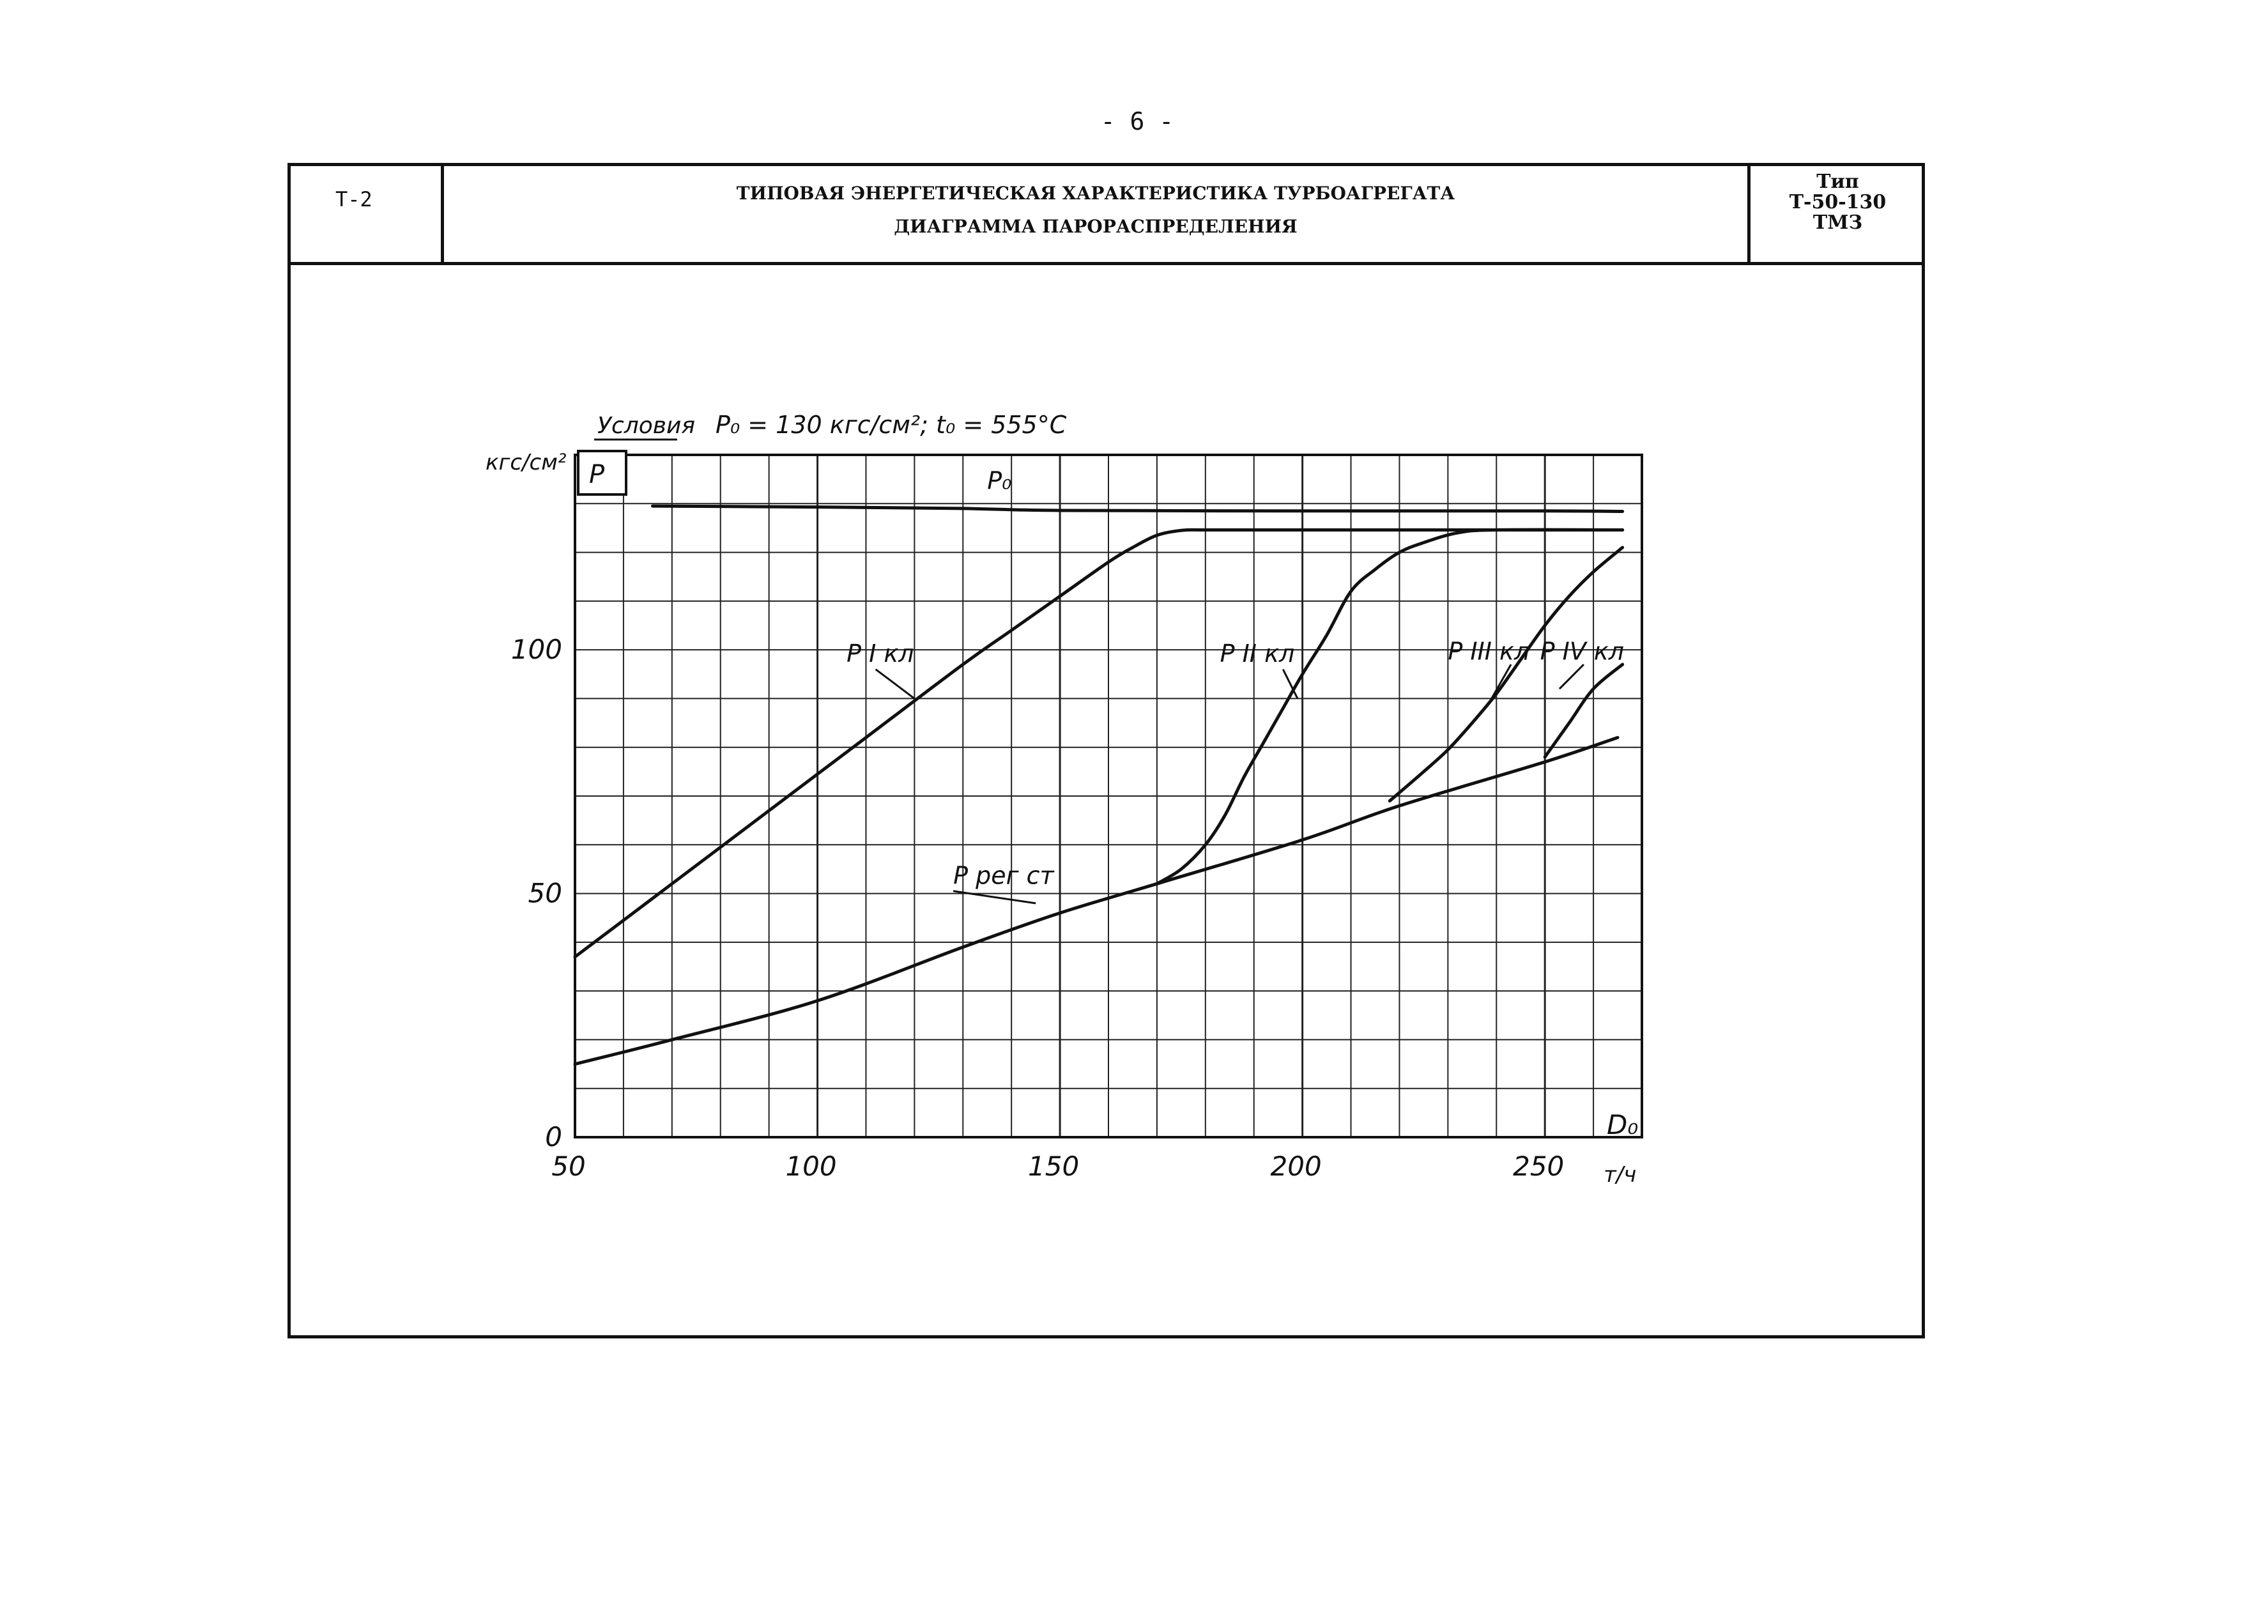 This screenshot has width=2268, height=1624. I want to click on x-tick-label: 50, so click(568, 1167).